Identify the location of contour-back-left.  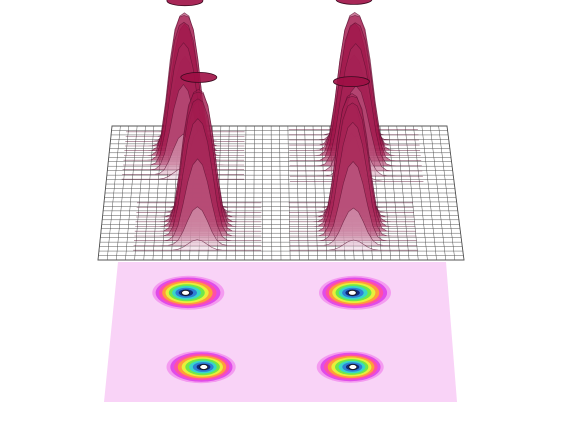
(188, 292).